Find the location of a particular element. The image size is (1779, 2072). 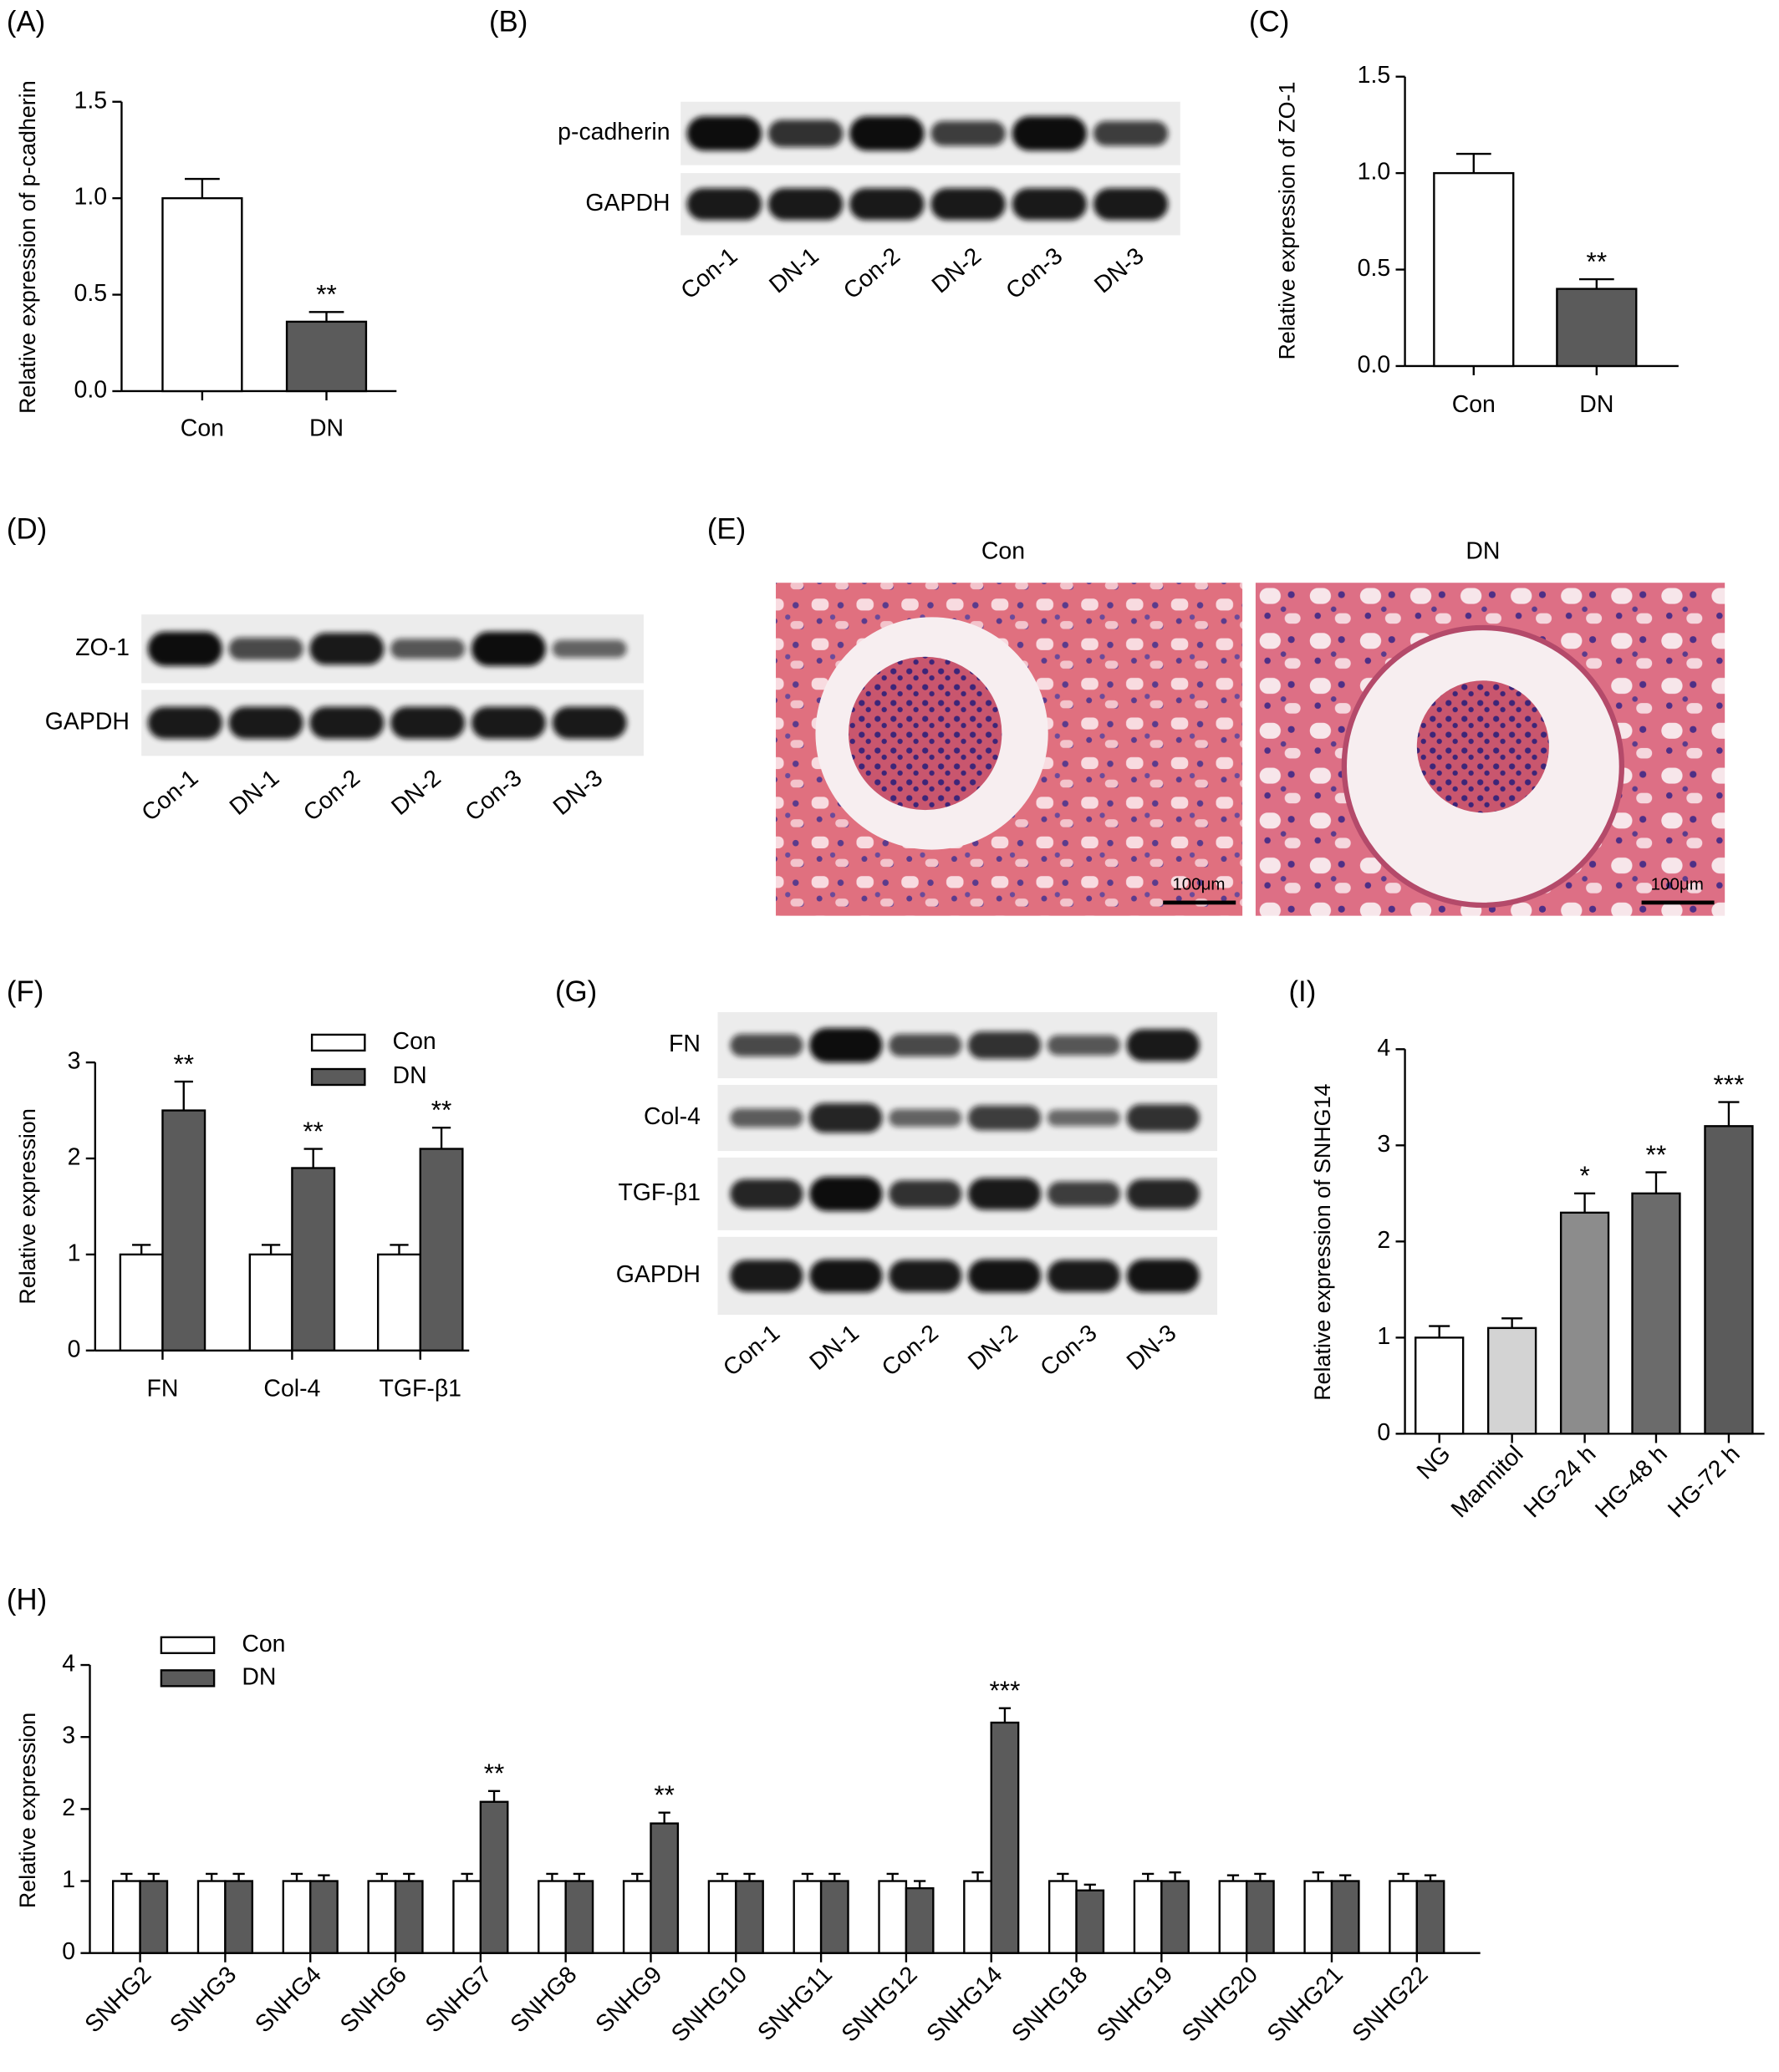

blot-row-label: TGF-β1 is located at coordinates (659, 1192).